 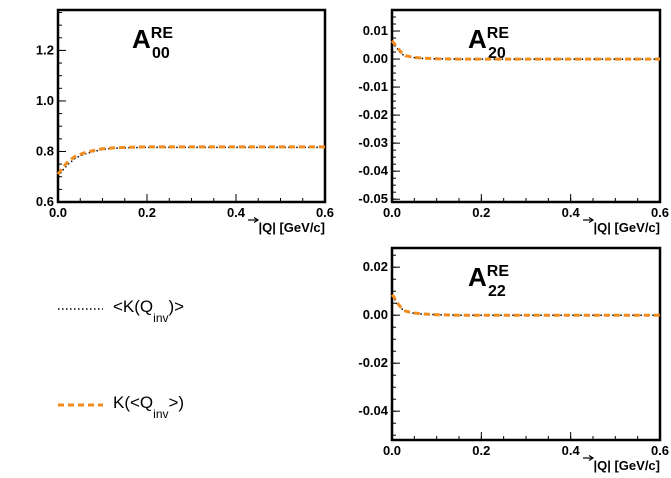 What do you see at coordinates (45, 201) in the screenshot?
I see `y-tick-label: 0.6` at bounding box center [45, 201].